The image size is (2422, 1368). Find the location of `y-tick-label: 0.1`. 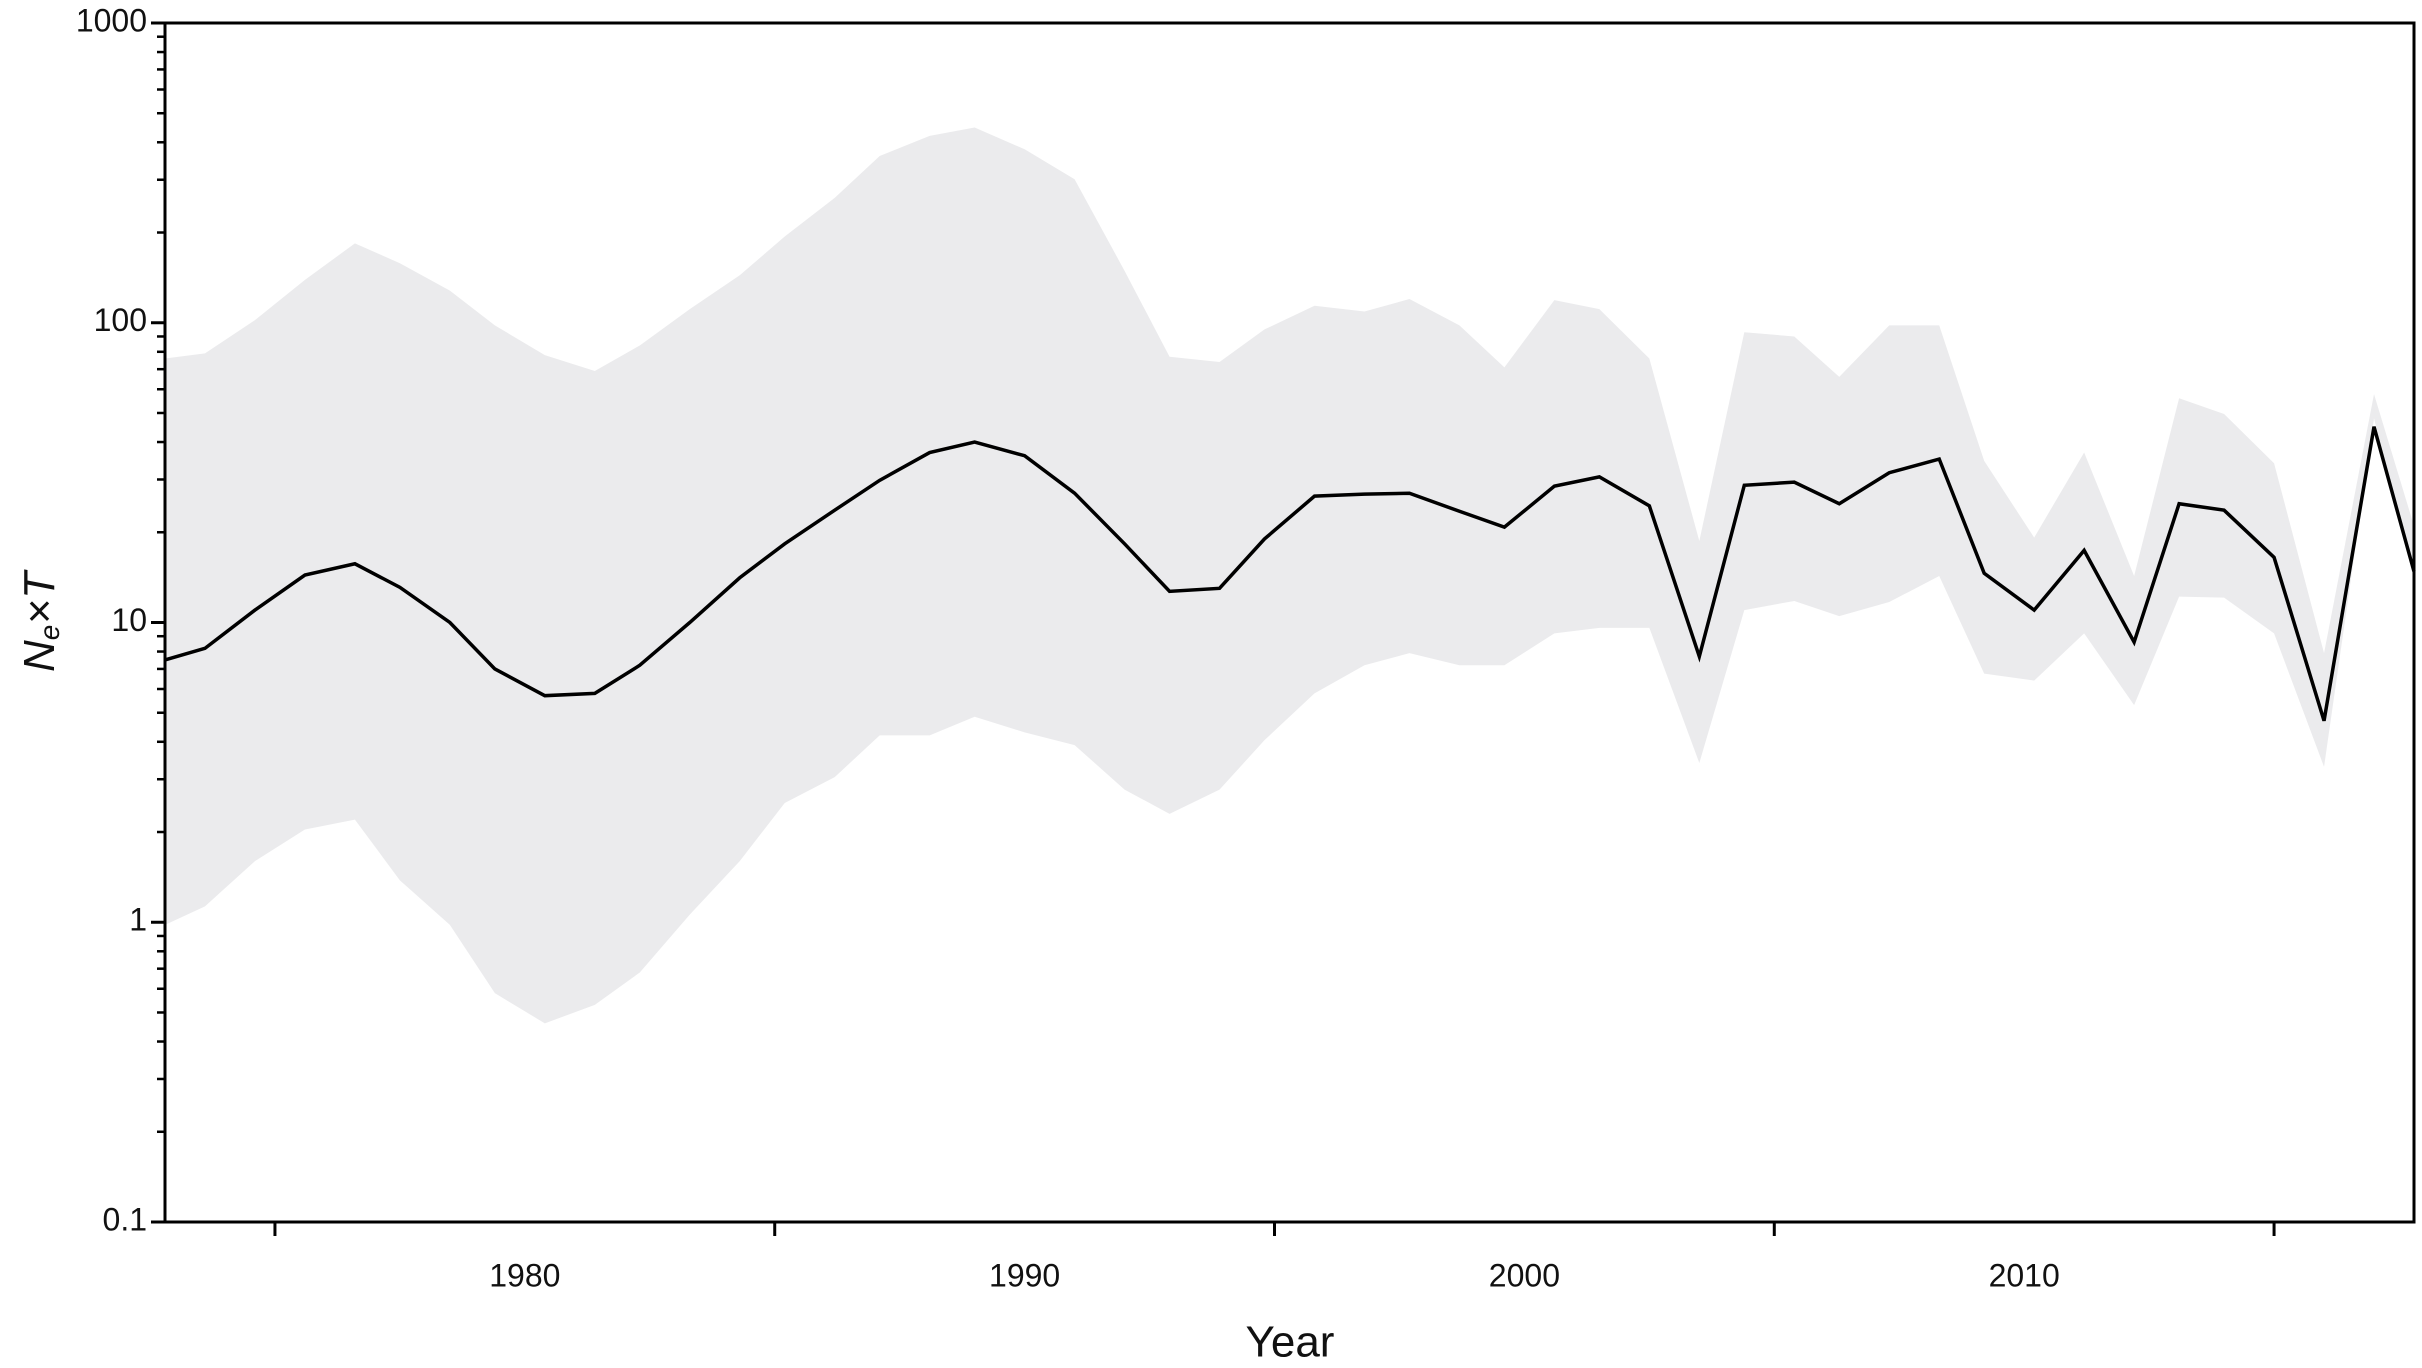

y-tick-label: 0.1 is located at coordinates (125, 1219).